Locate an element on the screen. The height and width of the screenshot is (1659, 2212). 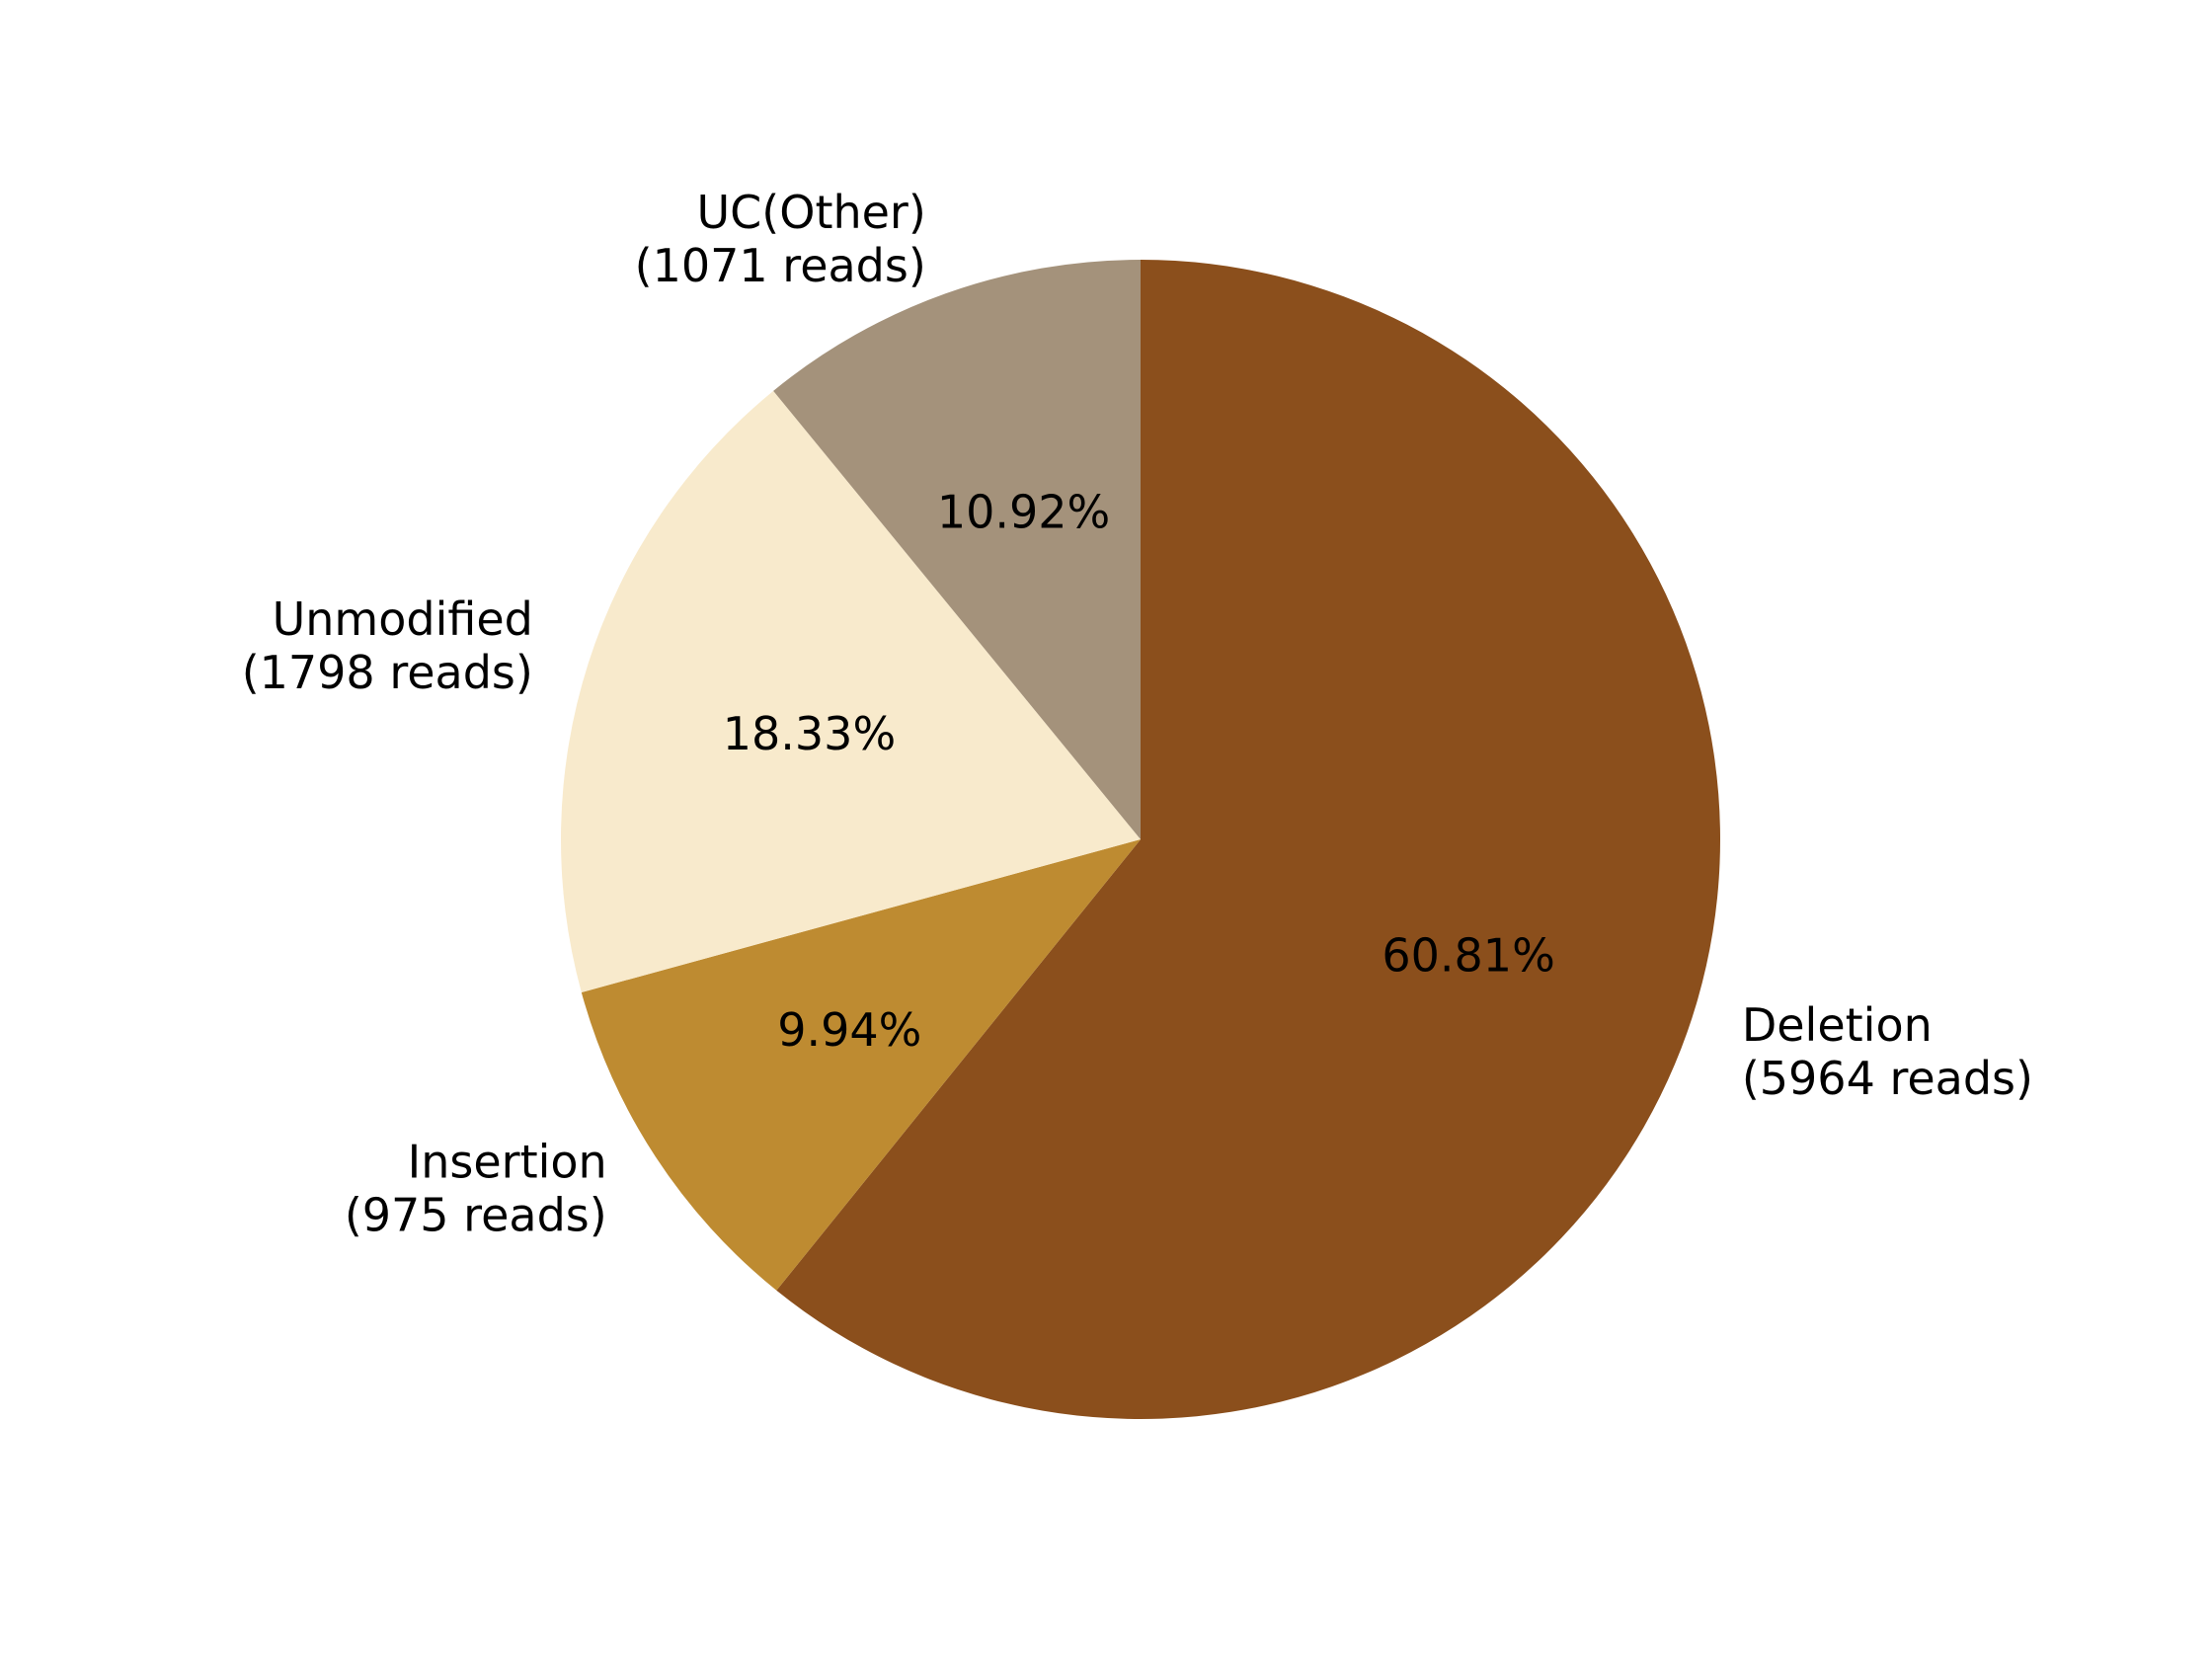
slice-label-name: Insertion is located at coordinates (508, 1163).